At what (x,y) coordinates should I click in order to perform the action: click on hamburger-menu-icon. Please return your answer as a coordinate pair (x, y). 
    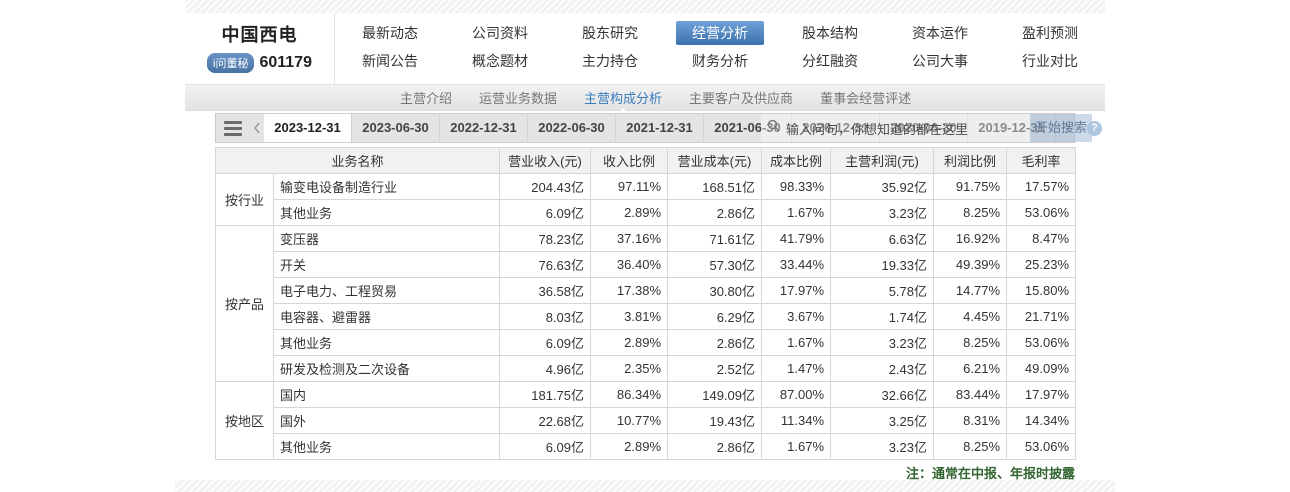
    Looking at the image, I should click on (233, 128).